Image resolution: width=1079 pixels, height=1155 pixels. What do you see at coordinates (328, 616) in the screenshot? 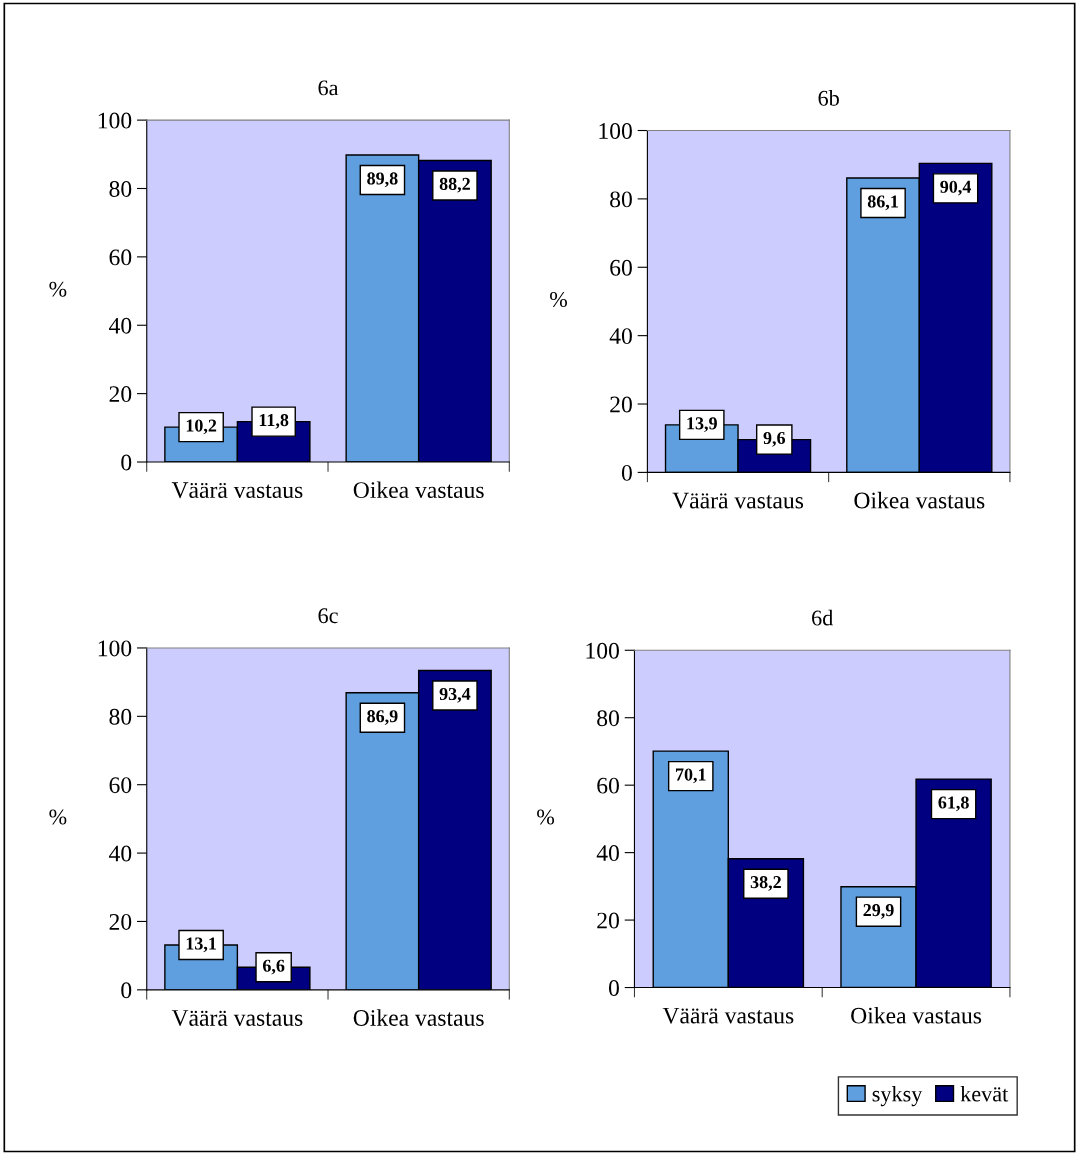
I see `chart-title: 6c` at bounding box center [328, 616].